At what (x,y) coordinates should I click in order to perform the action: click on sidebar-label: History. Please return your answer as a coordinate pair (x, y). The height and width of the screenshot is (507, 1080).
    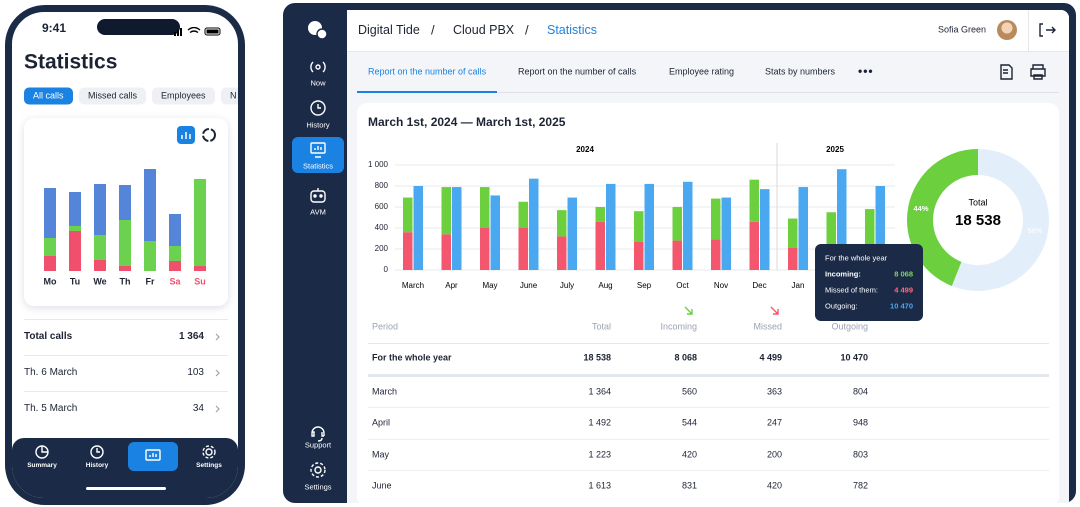
    Looking at the image, I should click on (318, 125).